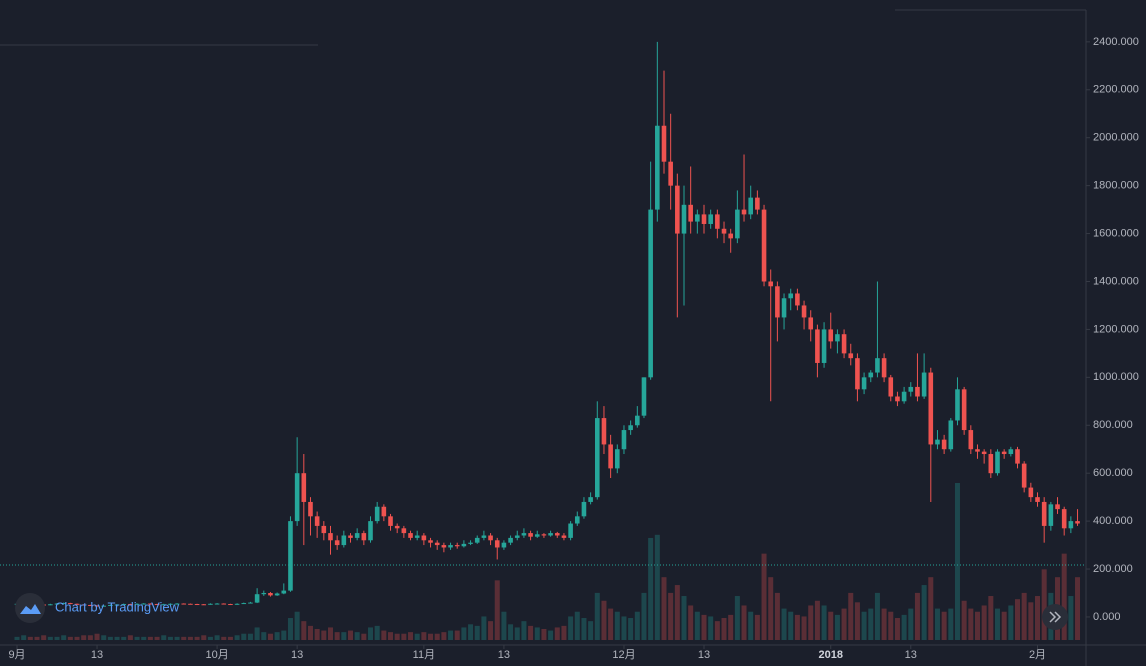 Image resolution: width=1146 pixels, height=666 pixels. Describe the element at coordinates (117, 606) in the screenshot. I see `watermark: Chart by TradingView` at that location.